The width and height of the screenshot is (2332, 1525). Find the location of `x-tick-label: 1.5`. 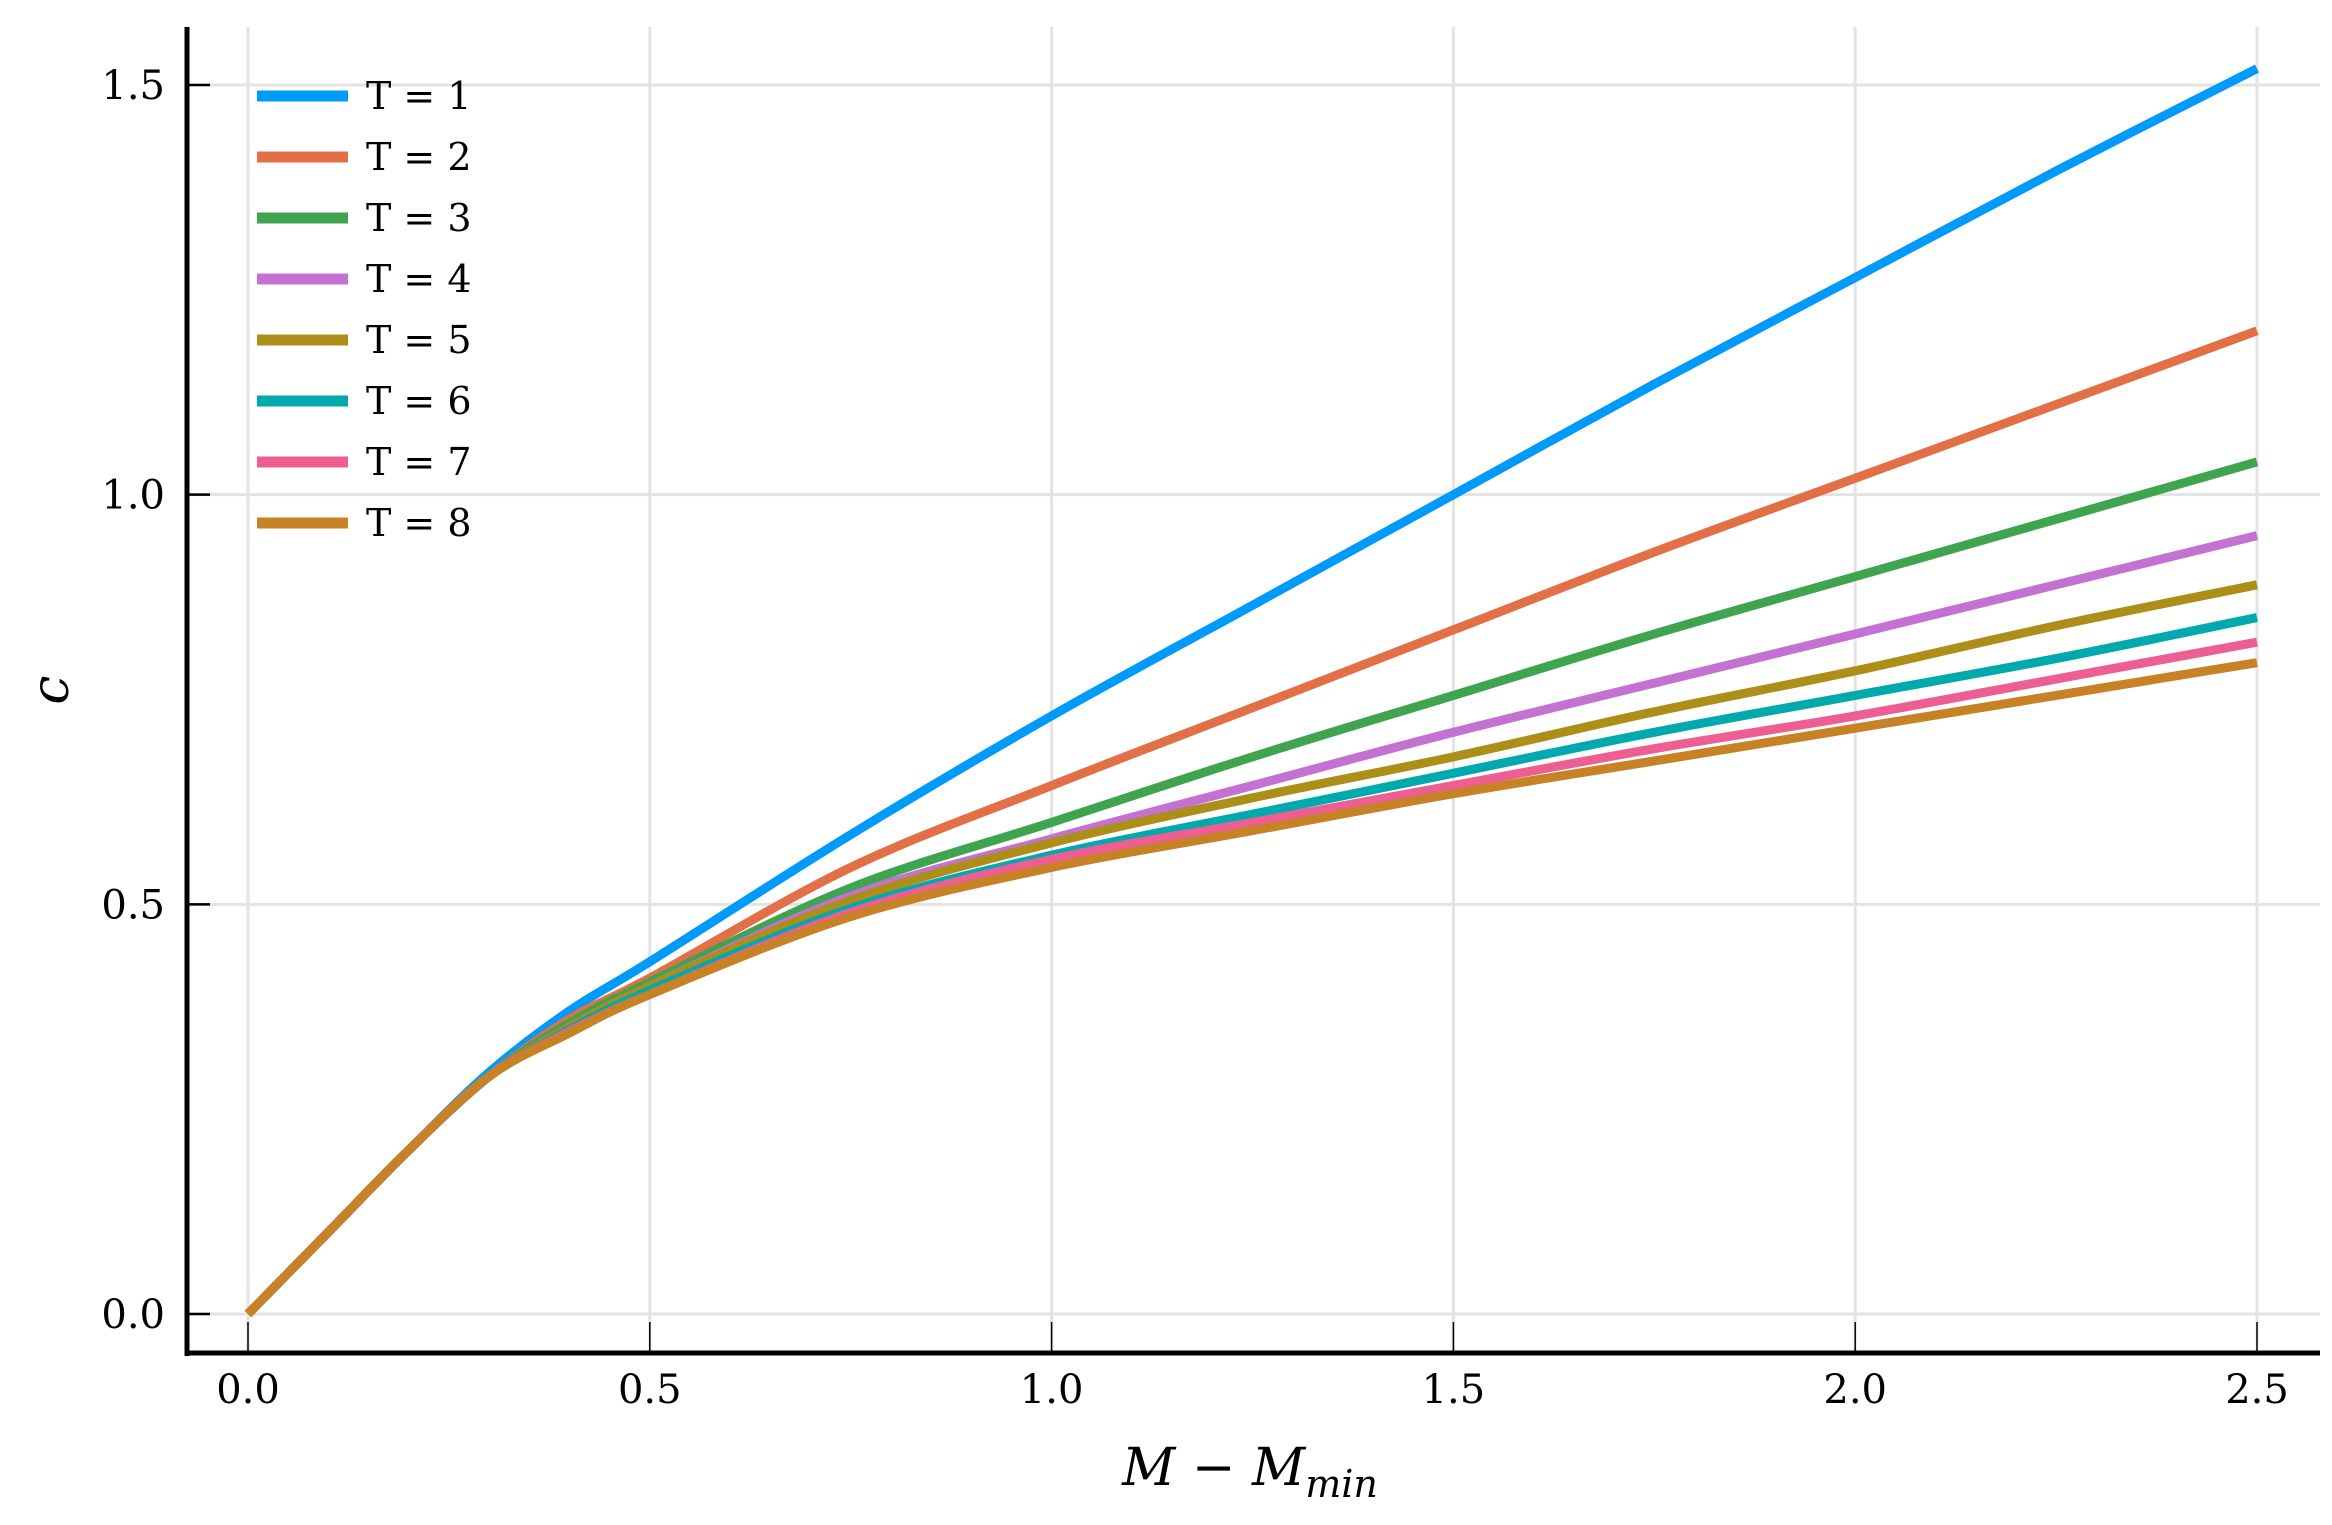

x-tick-label: 1.5 is located at coordinates (1454, 1390).